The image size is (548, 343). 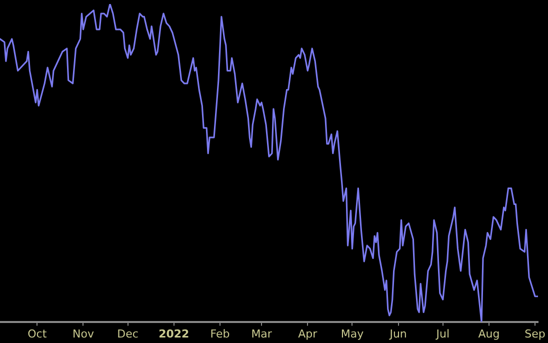 What do you see at coordinates (220, 333) in the screenshot?
I see `x-tick-label: Feb` at bounding box center [220, 333].